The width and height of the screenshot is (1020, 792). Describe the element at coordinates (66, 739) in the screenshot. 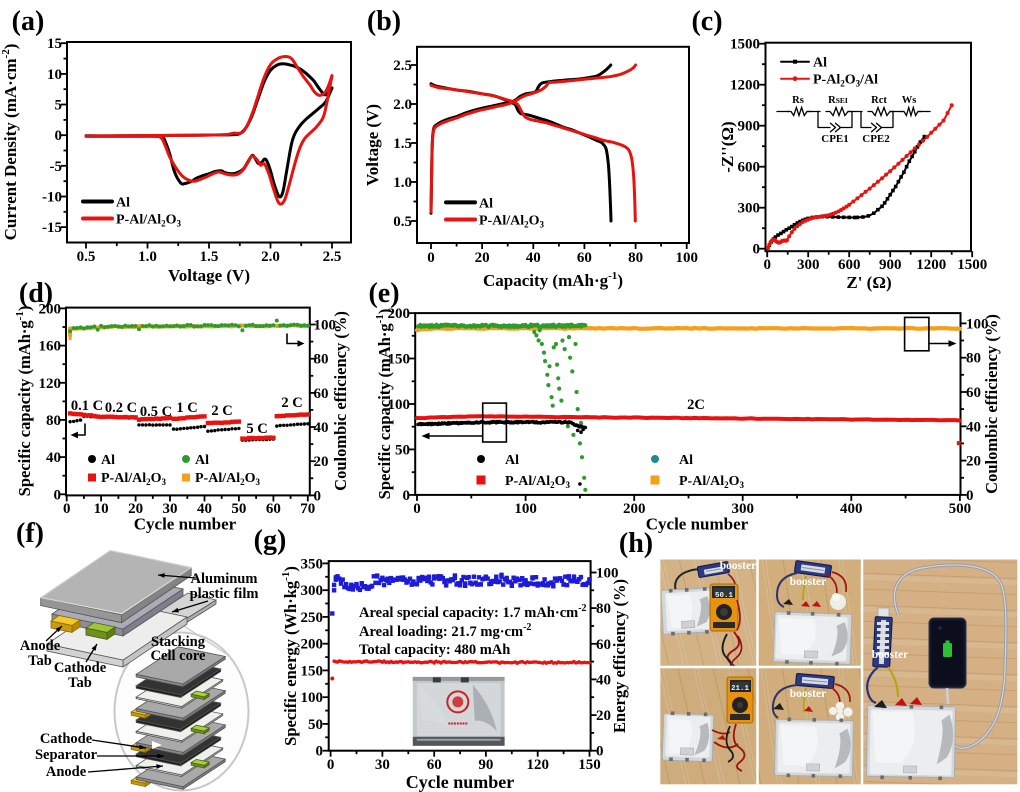

I see `svg-text: Cathode` at that location.